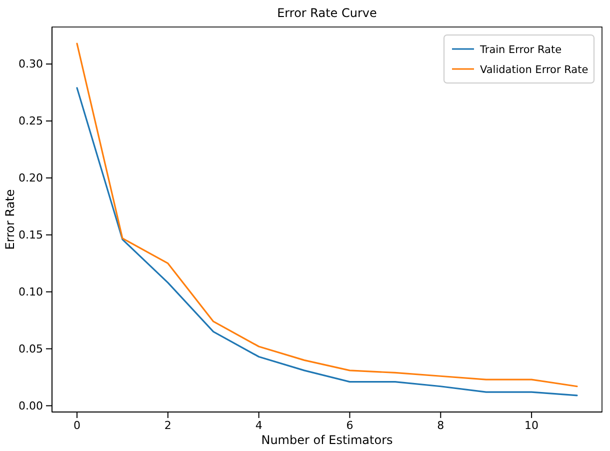 Image resolution: width=610 pixels, height=451 pixels. What do you see at coordinates (531, 425) in the screenshot?
I see `x-tick-label: 10` at bounding box center [531, 425].